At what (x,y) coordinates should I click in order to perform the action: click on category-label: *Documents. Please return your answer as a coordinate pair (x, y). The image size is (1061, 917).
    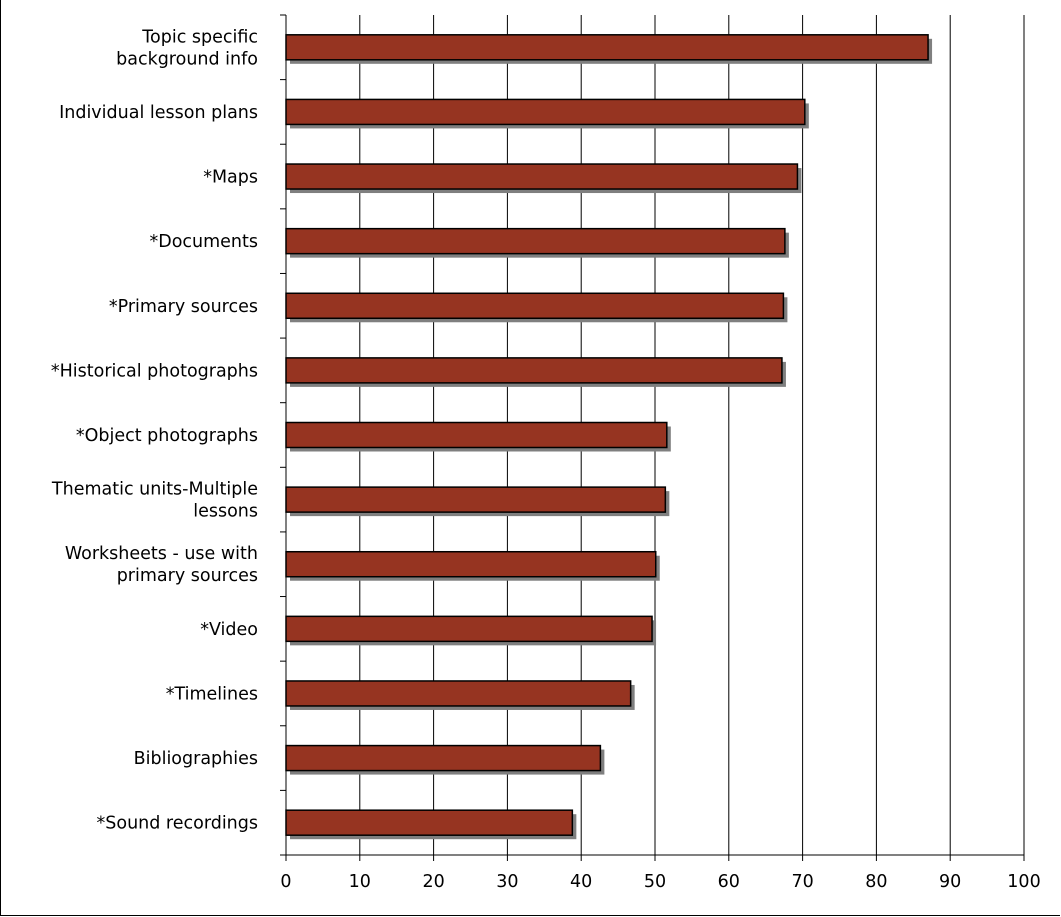
    Looking at the image, I should click on (203, 242).